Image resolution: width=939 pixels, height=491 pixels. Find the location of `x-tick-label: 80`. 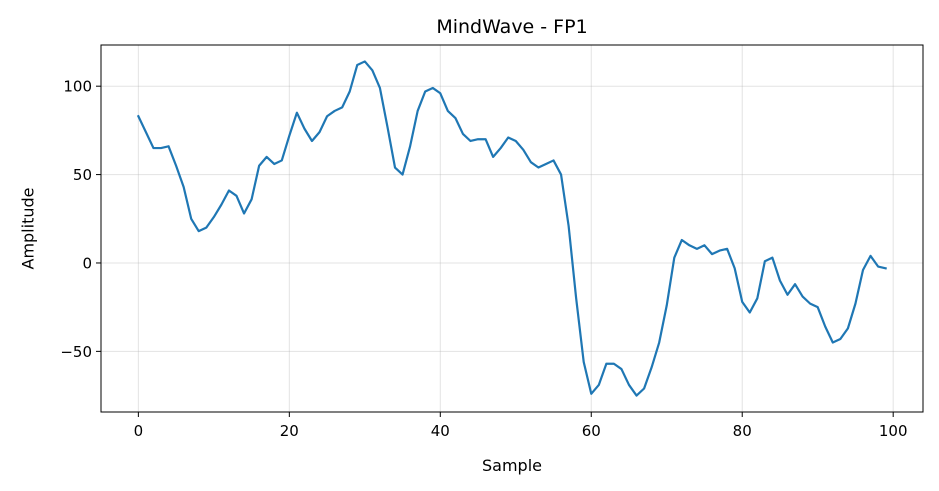

x-tick-label: 80 is located at coordinates (742, 431).